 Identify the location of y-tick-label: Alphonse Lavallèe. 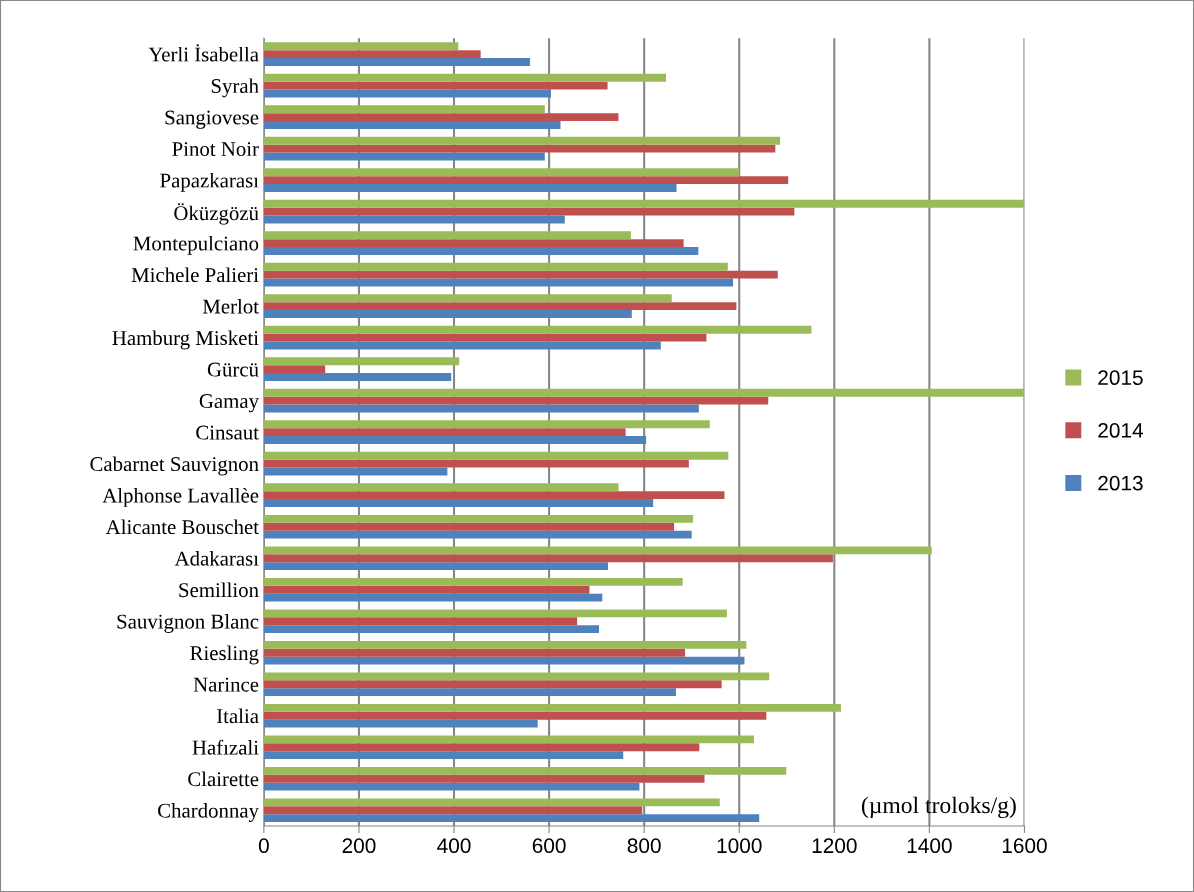
(180, 497).